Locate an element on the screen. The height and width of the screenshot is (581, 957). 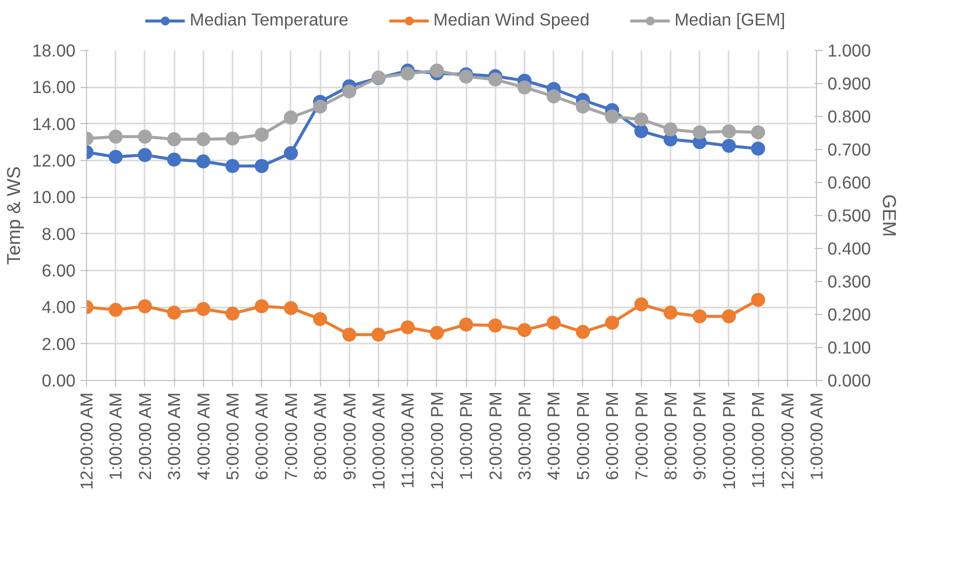
x-tick-label: 2:00:00 AM is located at coordinates (144, 436).